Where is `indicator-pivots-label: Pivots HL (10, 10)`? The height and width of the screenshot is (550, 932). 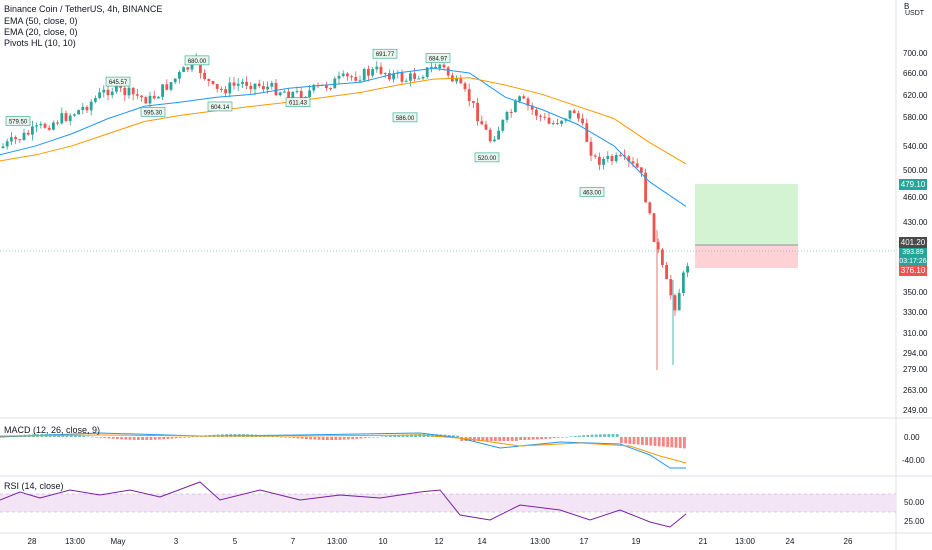 indicator-pivots-label: Pivots HL (10, 10) is located at coordinates (40, 43).